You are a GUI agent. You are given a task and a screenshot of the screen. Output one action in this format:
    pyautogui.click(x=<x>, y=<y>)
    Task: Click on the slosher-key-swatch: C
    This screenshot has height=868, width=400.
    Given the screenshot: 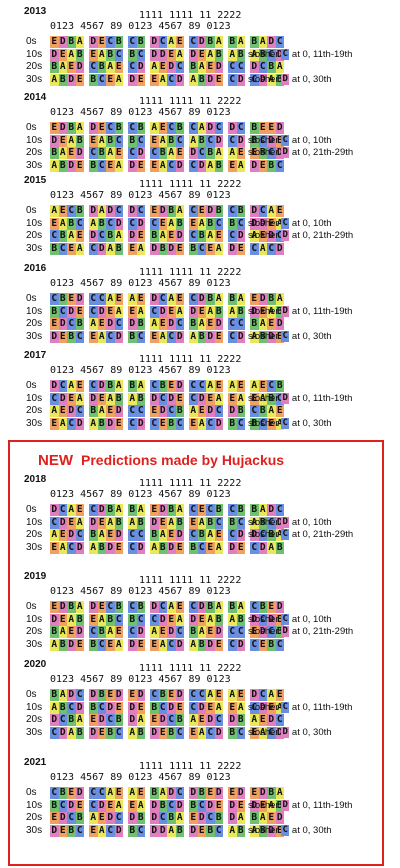 What is the action you would take?
    pyautogui.click(x=285, y=140)
    